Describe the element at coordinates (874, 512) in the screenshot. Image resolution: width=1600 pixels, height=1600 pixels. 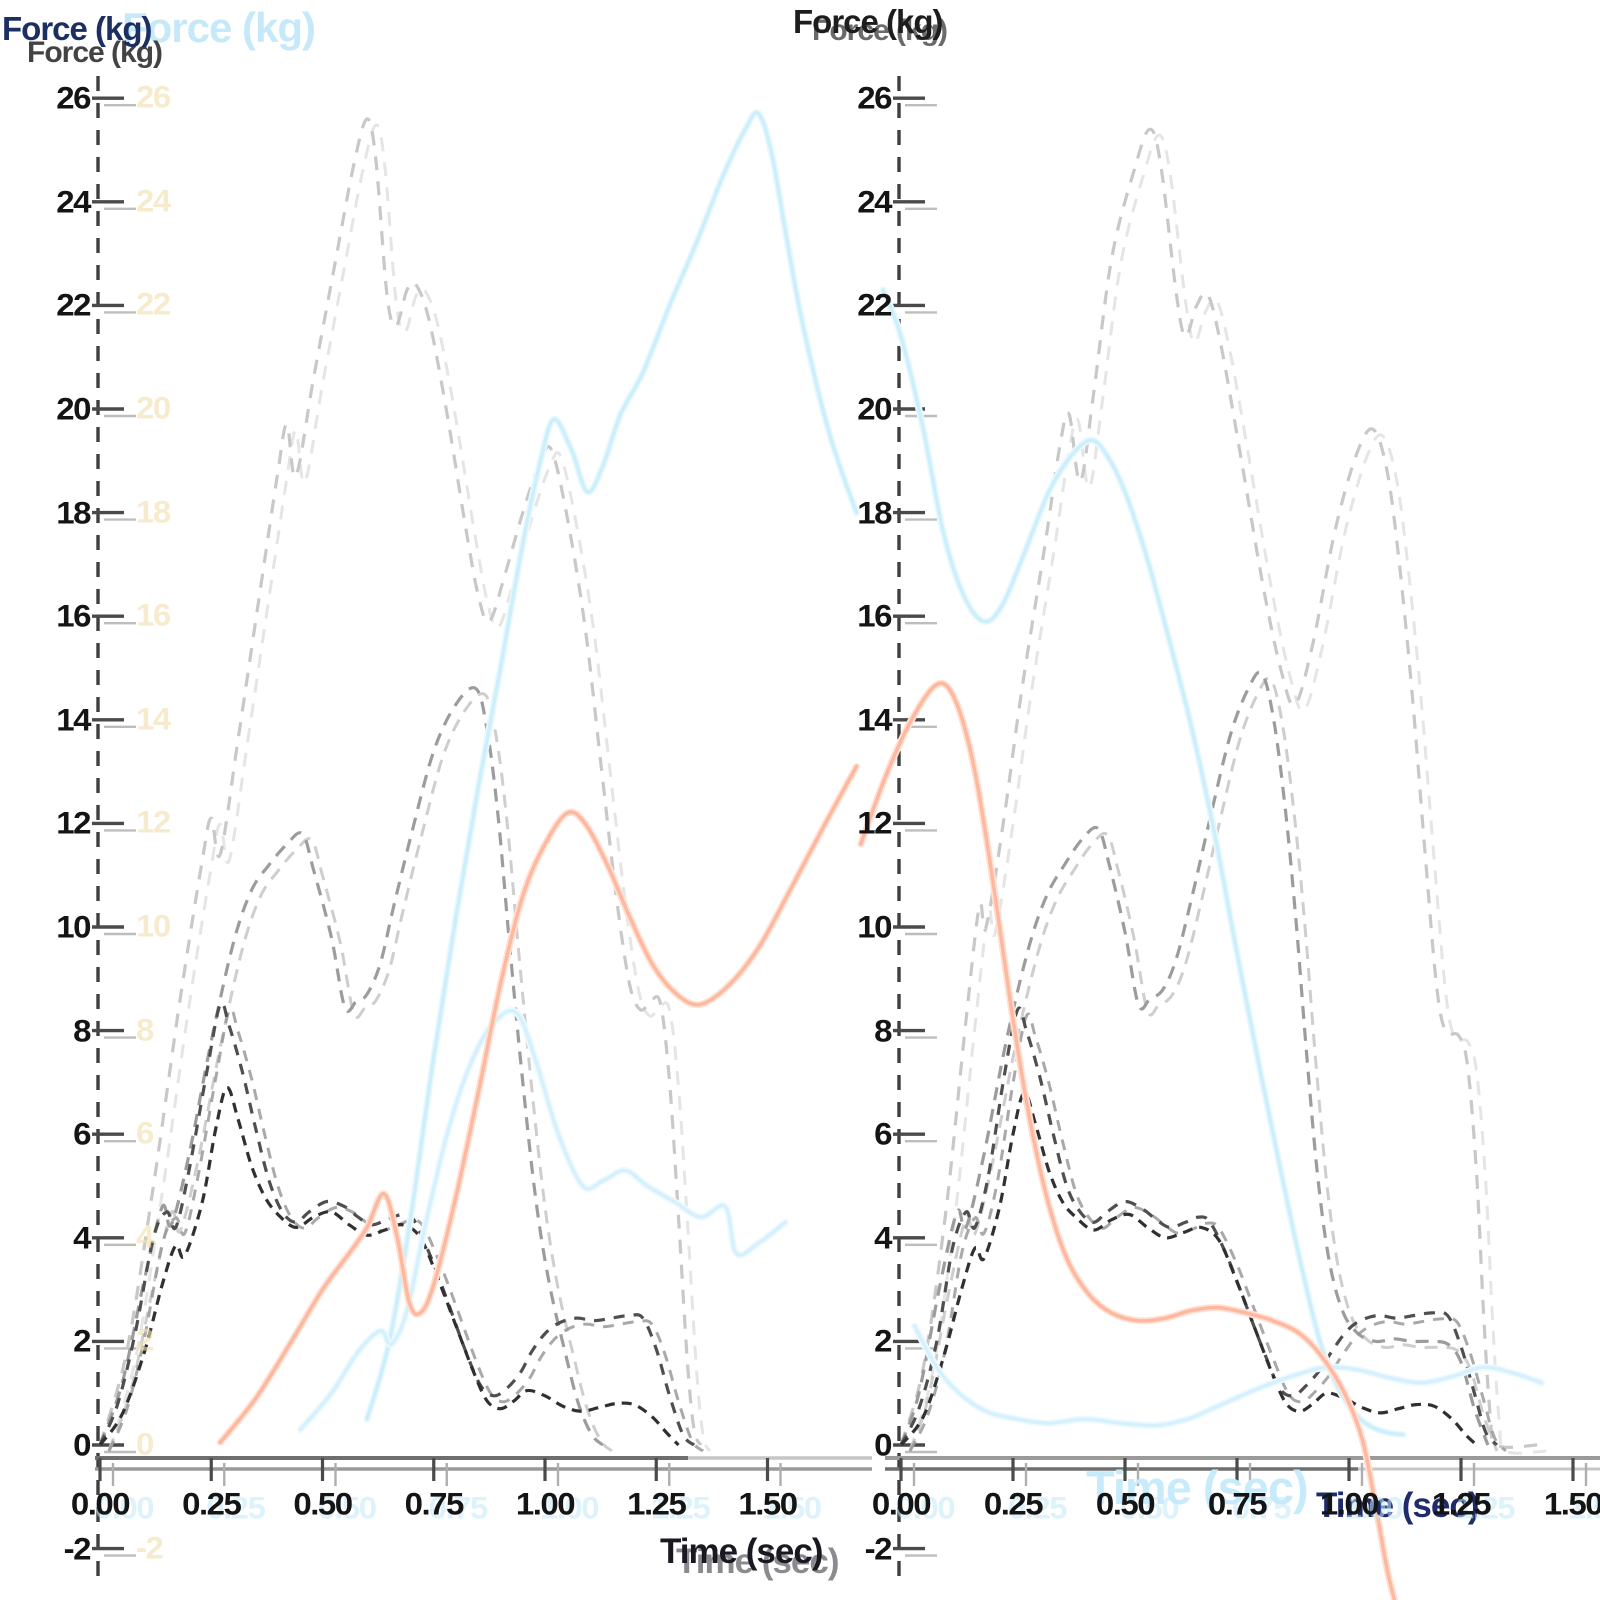
I see `right-y-tick-label: 18` at that location.